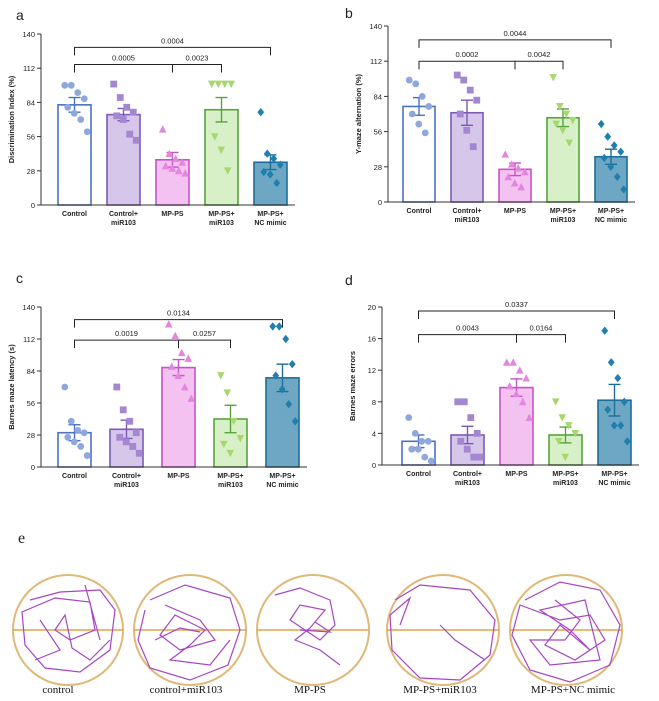 Image resolution: width=659 pixels, height=701 pixels. Describe the element at coordinates (539, 54) in the screenshot. I see `p-value-label: 0.0042` at that location.